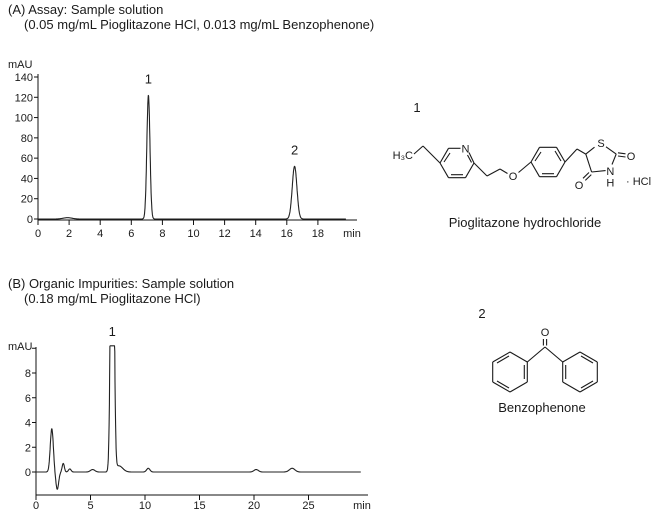 The image size is (657, 520). Describe the element at coordinates (294, 149) in the screenshot. I see `peak-label: 2` at that location.